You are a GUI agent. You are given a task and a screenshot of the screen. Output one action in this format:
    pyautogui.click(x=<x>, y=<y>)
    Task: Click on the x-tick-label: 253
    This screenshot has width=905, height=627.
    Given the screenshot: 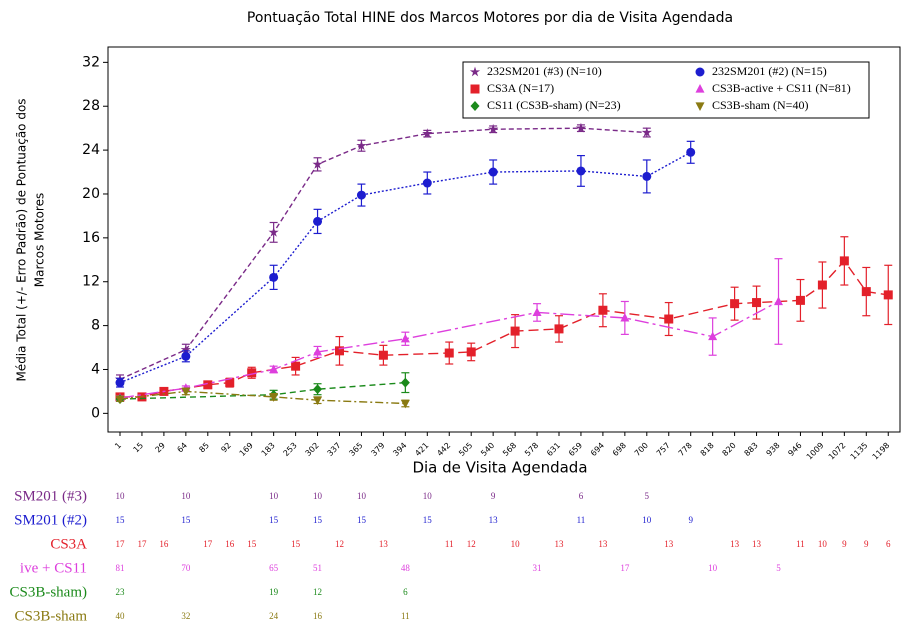 What is the action you would take?
    pyautogui.click(x=290, y=449)
    